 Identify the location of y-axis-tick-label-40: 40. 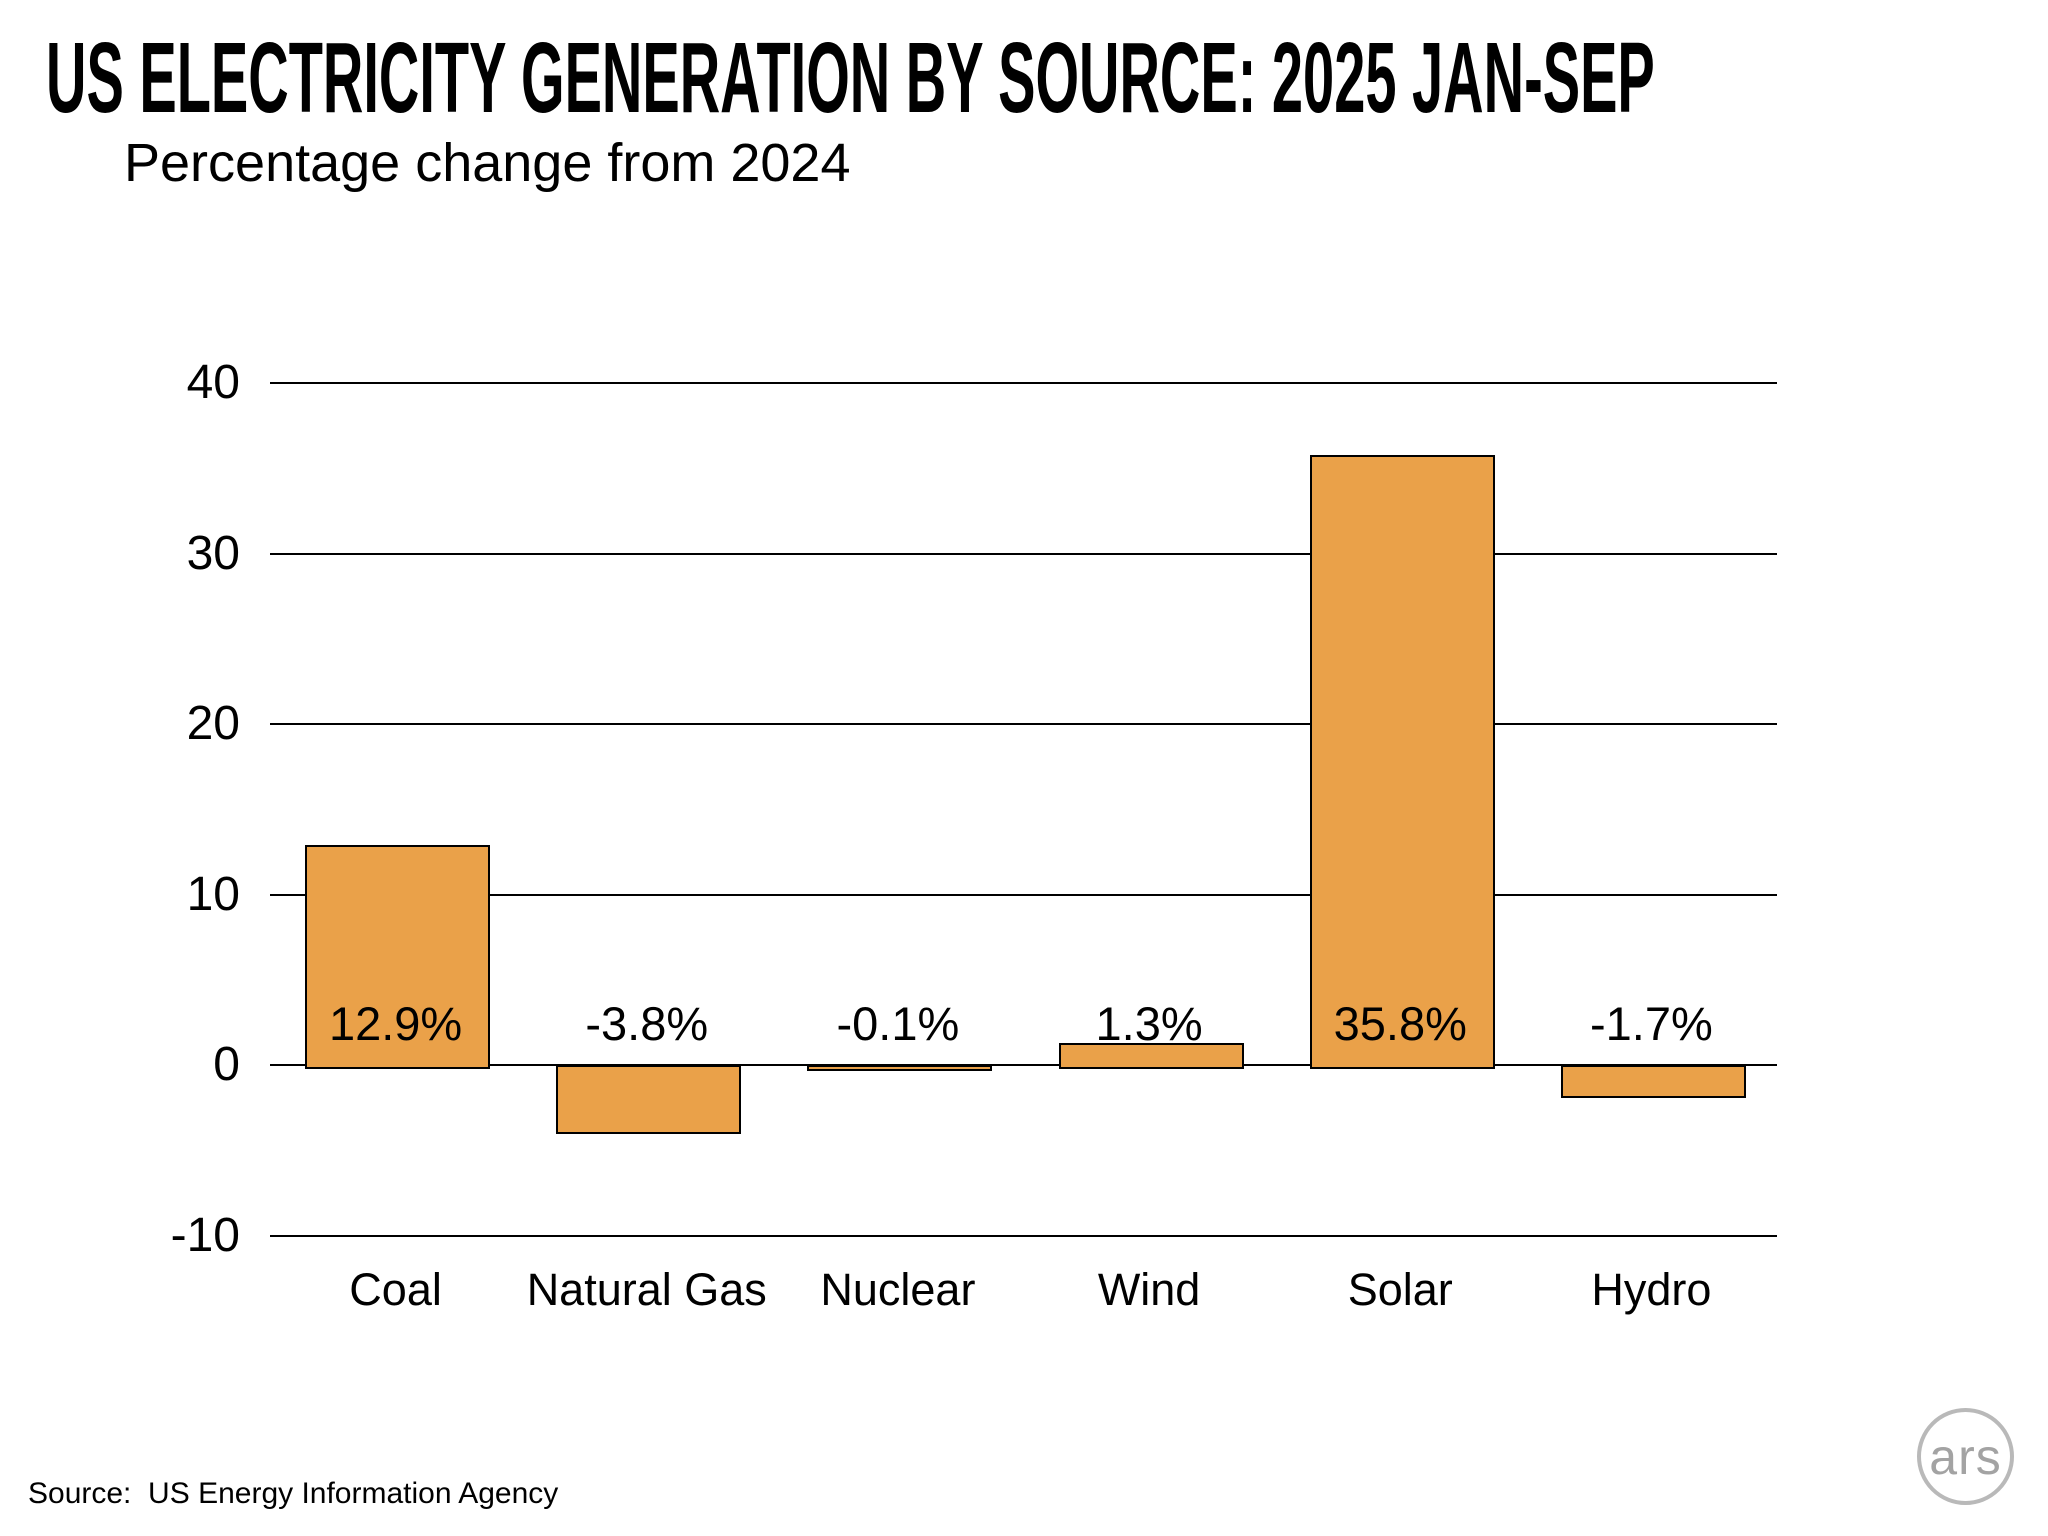
(213, 382).